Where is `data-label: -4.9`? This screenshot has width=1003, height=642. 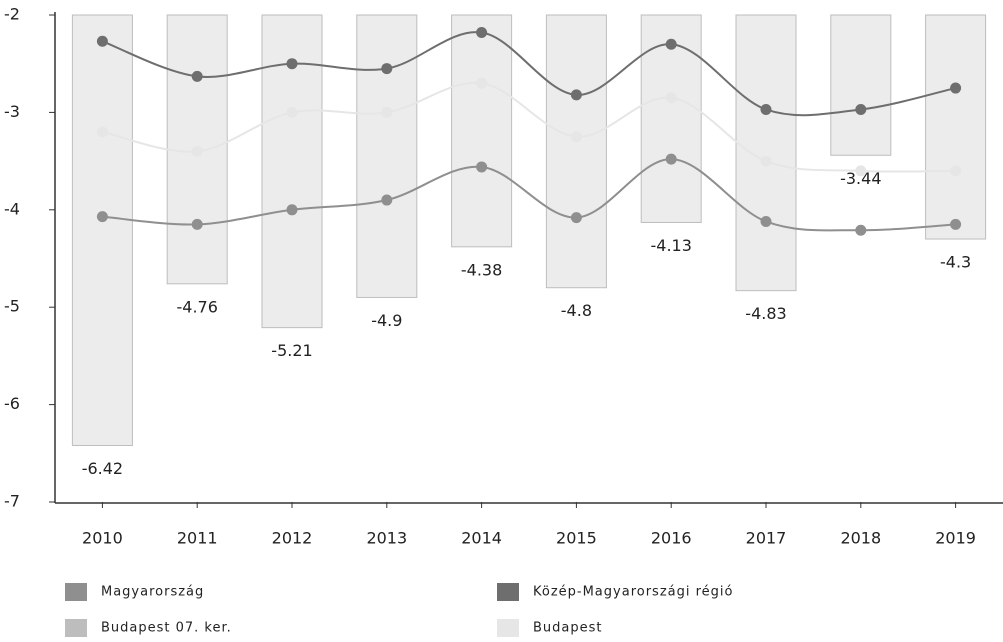
data-label: -4.9 is located at coordinates (386, 320).